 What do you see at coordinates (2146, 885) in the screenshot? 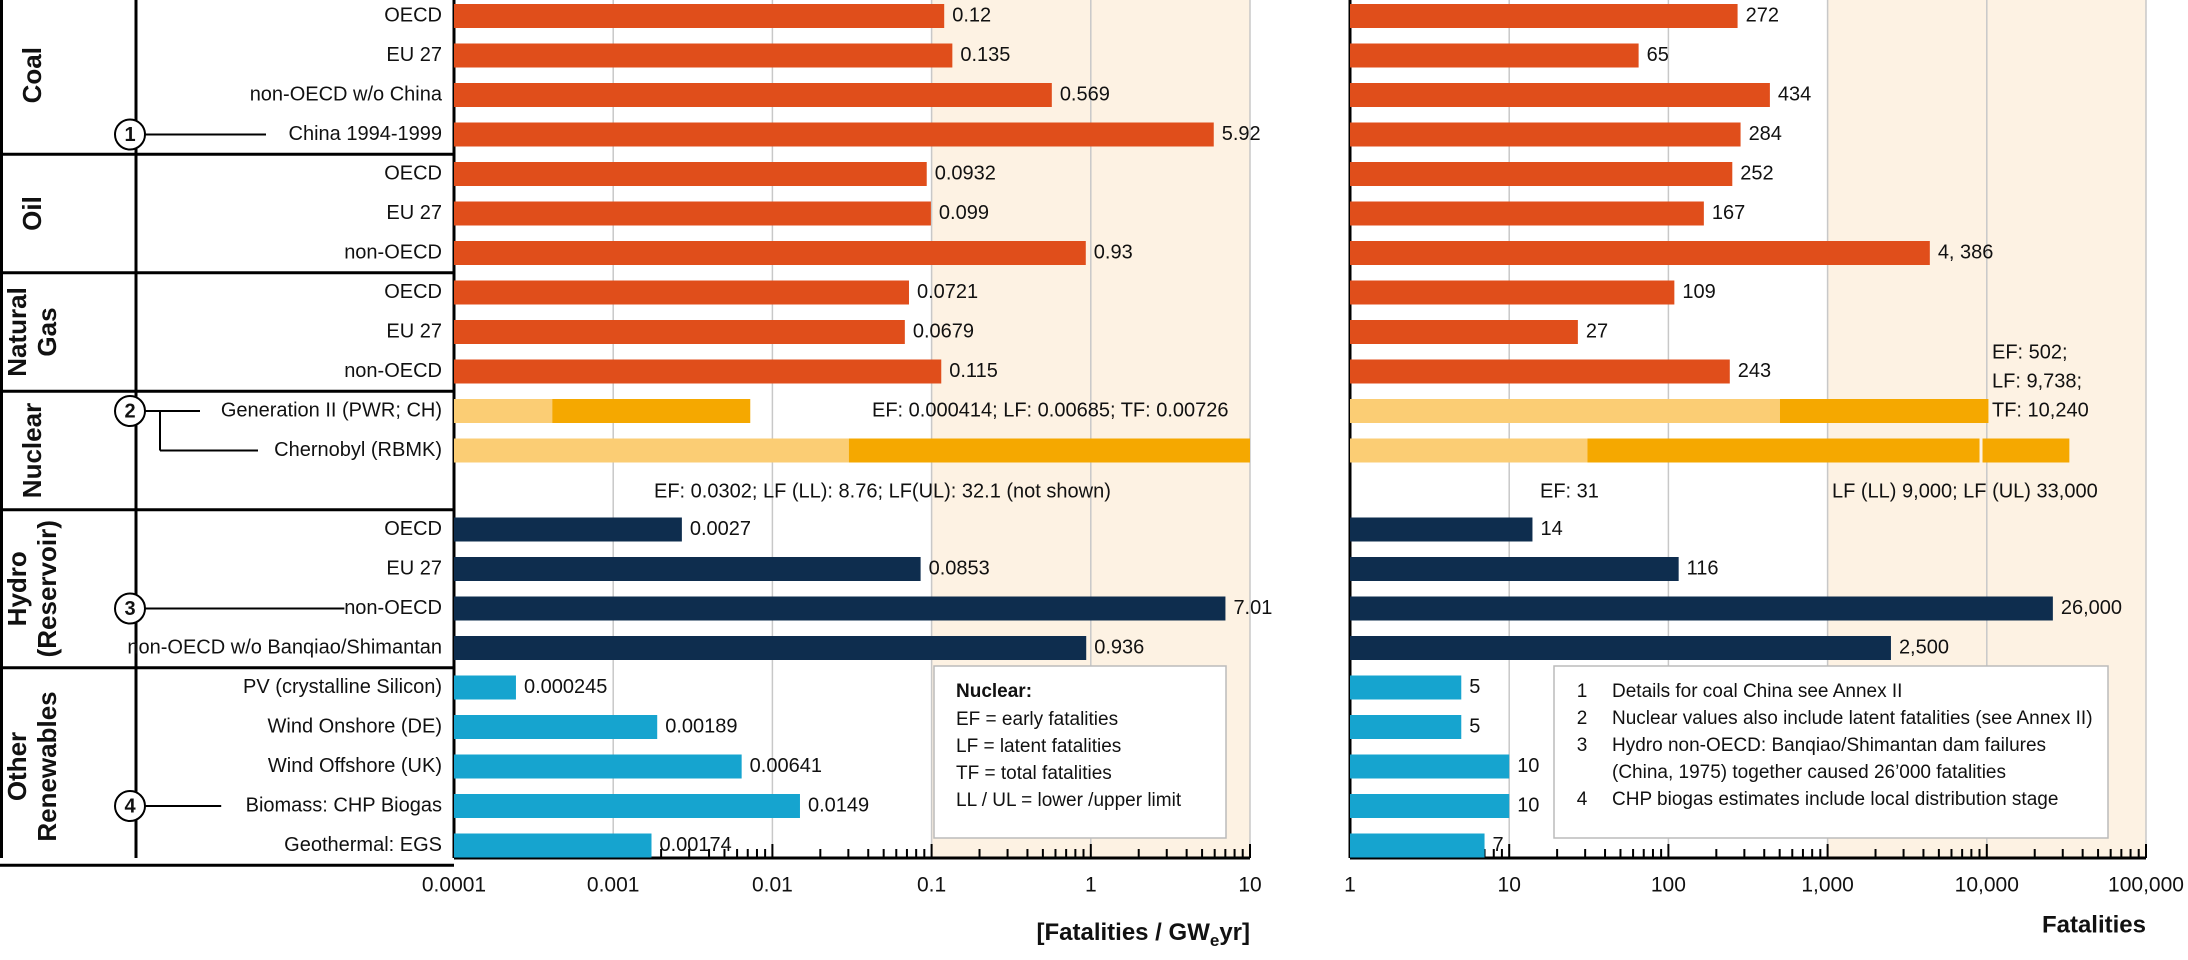
I see `right-x-tick-label: 100,000` at bounding box center [2146, 885].